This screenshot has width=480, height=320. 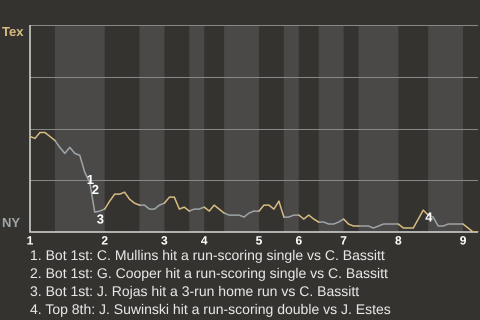 I want to click on text: NY, so click(x=11, y=222).